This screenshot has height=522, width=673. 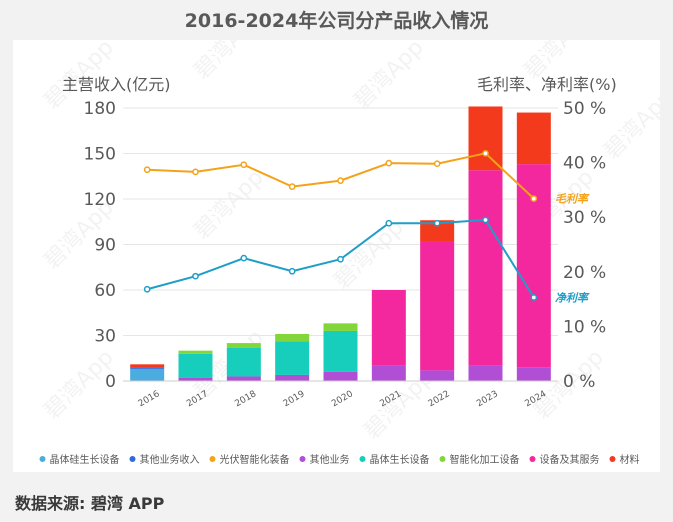 I want to click on y-left-tick: 180, so click(x=100, y=109).